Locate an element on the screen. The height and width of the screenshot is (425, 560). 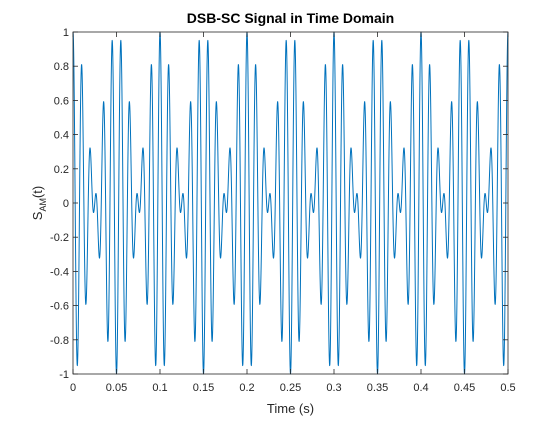
x-tick-label: 0.3 is located at coordinates (333, 388).